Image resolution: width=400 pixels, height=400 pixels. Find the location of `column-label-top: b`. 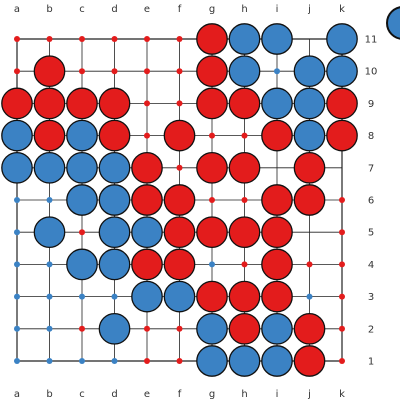

column-label-top: b is located at coordinates (49, 9).